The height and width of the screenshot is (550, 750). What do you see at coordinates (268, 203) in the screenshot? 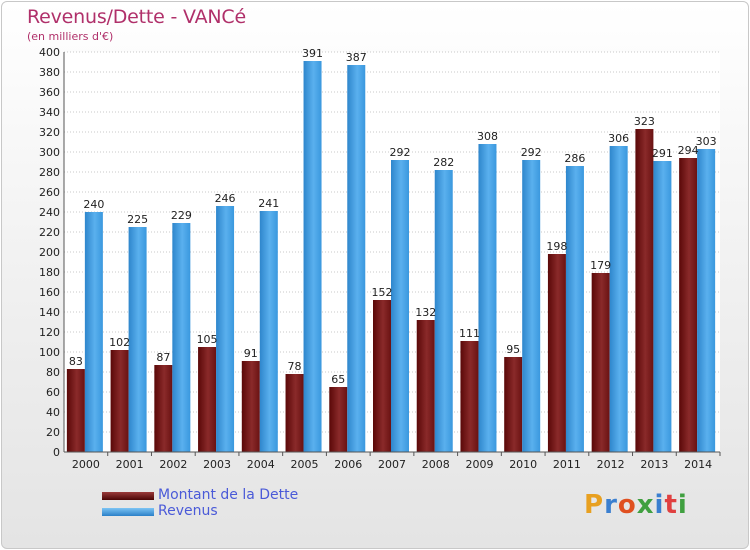
I see `value-label-revenus: 241` at bounding box center [268, 203].